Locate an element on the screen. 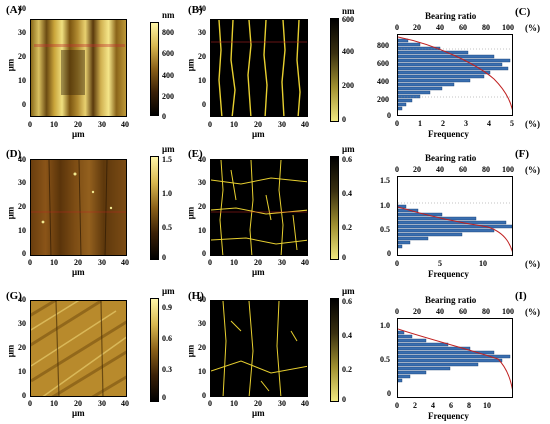  panel-label: (E) is located at coordinates (195, 154).